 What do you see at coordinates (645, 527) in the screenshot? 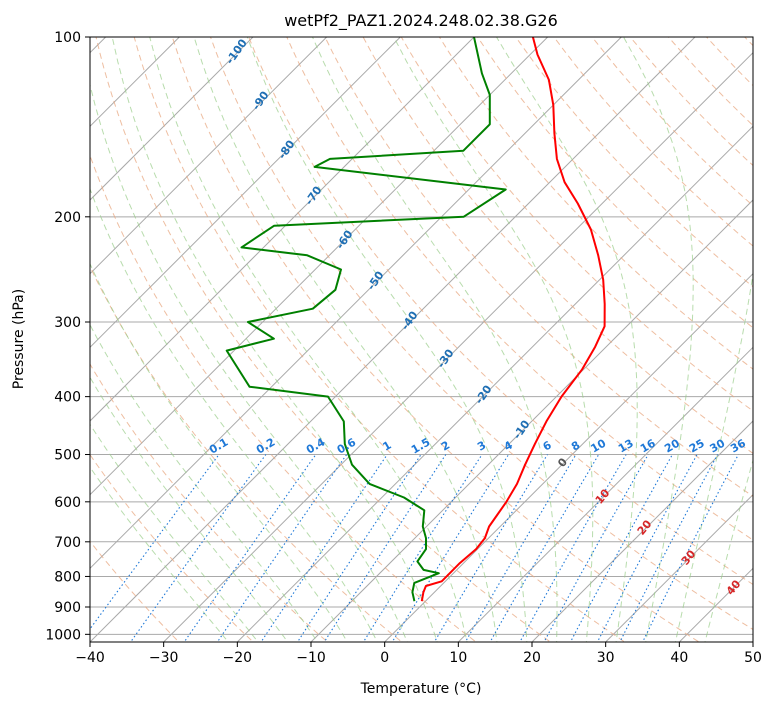
I see `moist-adiabat-label: 20` at bounding box center [645, 527].